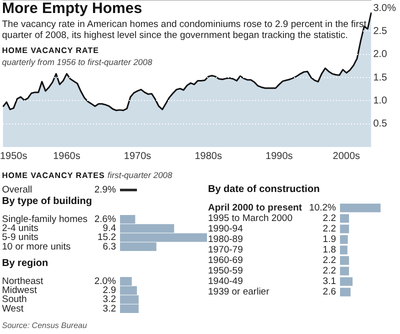 This screenshot has width=400, height=334. I want to click on x-tick-label: 1970s, so click(138, 156).